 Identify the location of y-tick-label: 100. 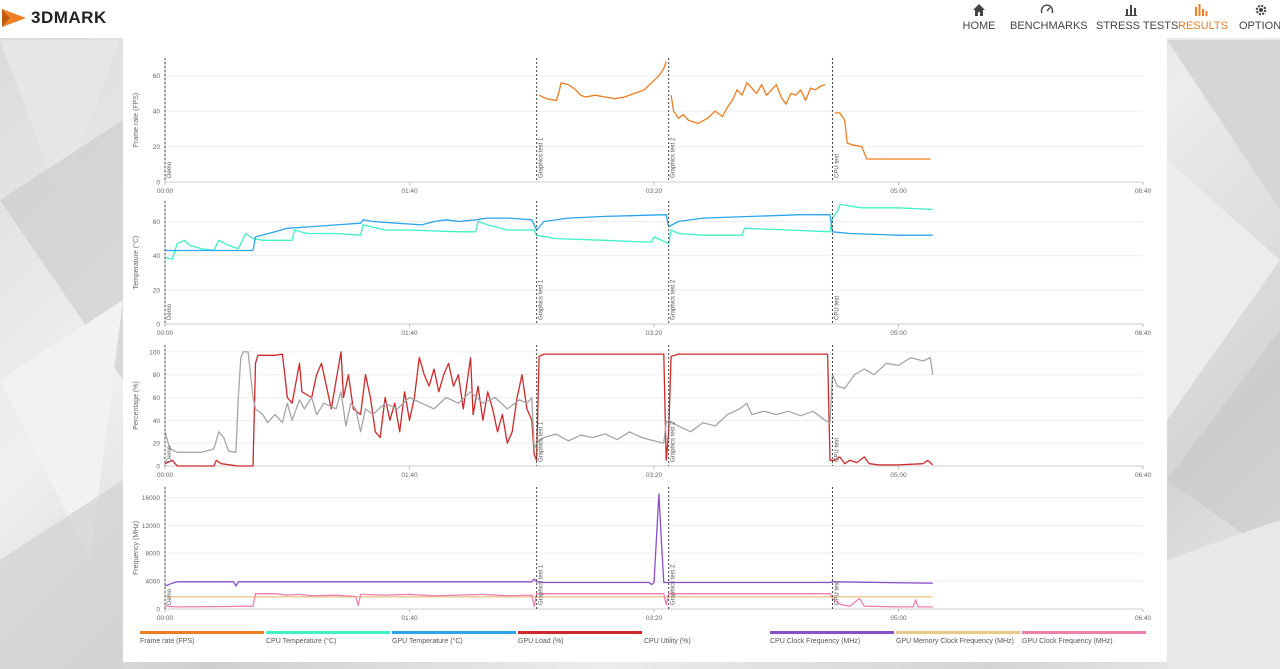
(154, 352).